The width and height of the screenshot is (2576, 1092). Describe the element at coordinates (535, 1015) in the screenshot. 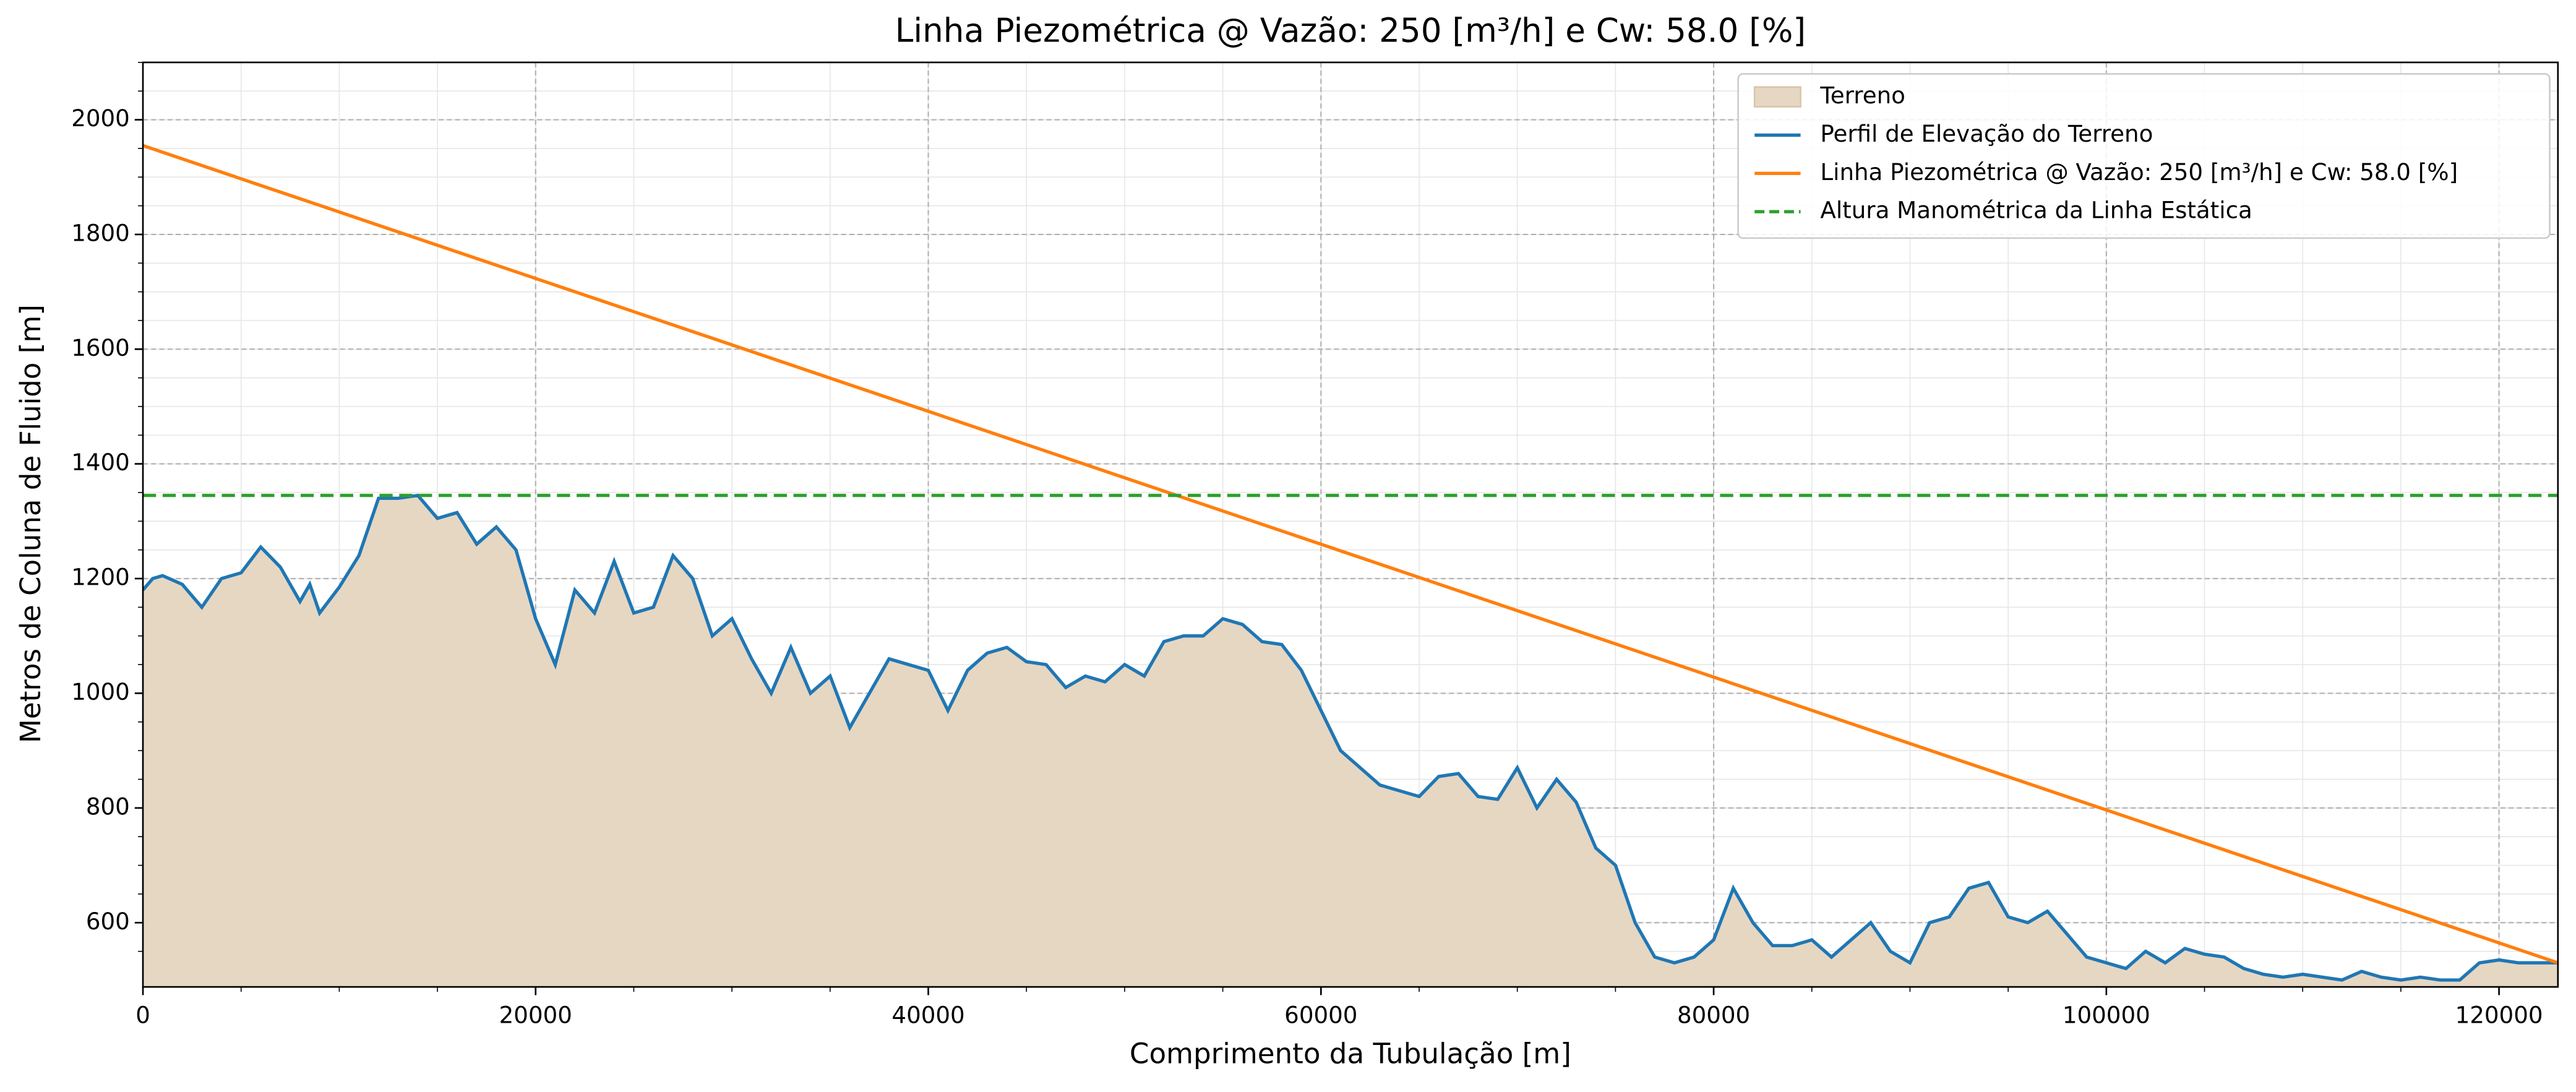

I see `x-tick-label: 20000` at that location.